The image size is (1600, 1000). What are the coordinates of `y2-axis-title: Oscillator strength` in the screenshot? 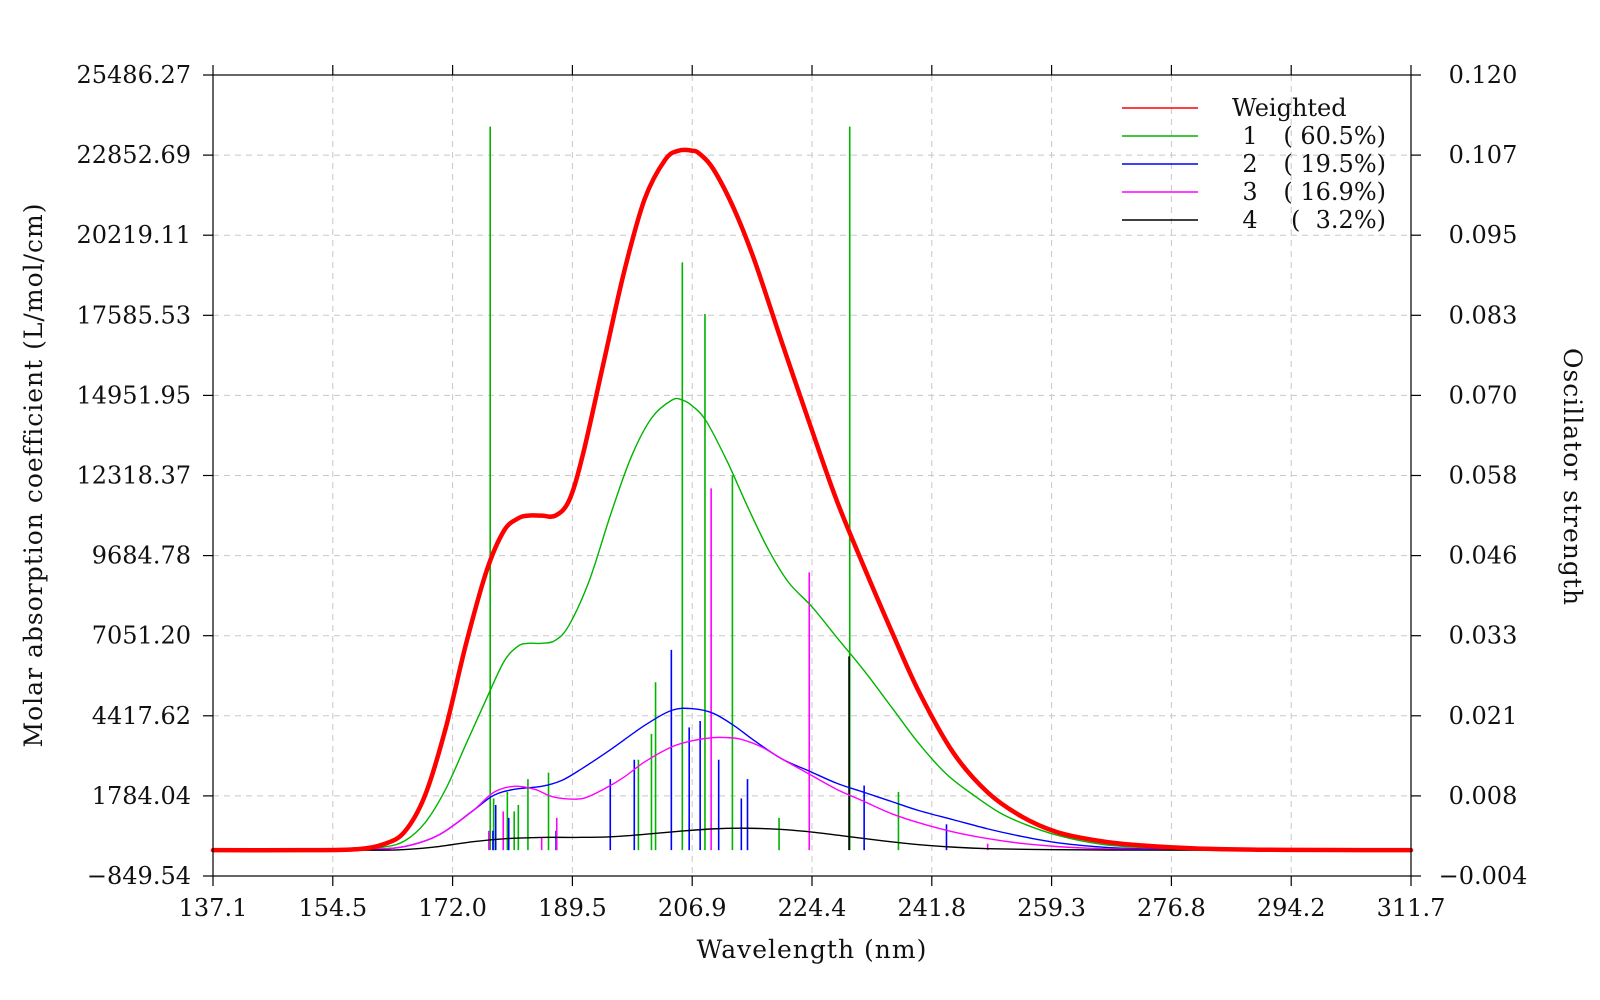 It's located at (1572, 477).